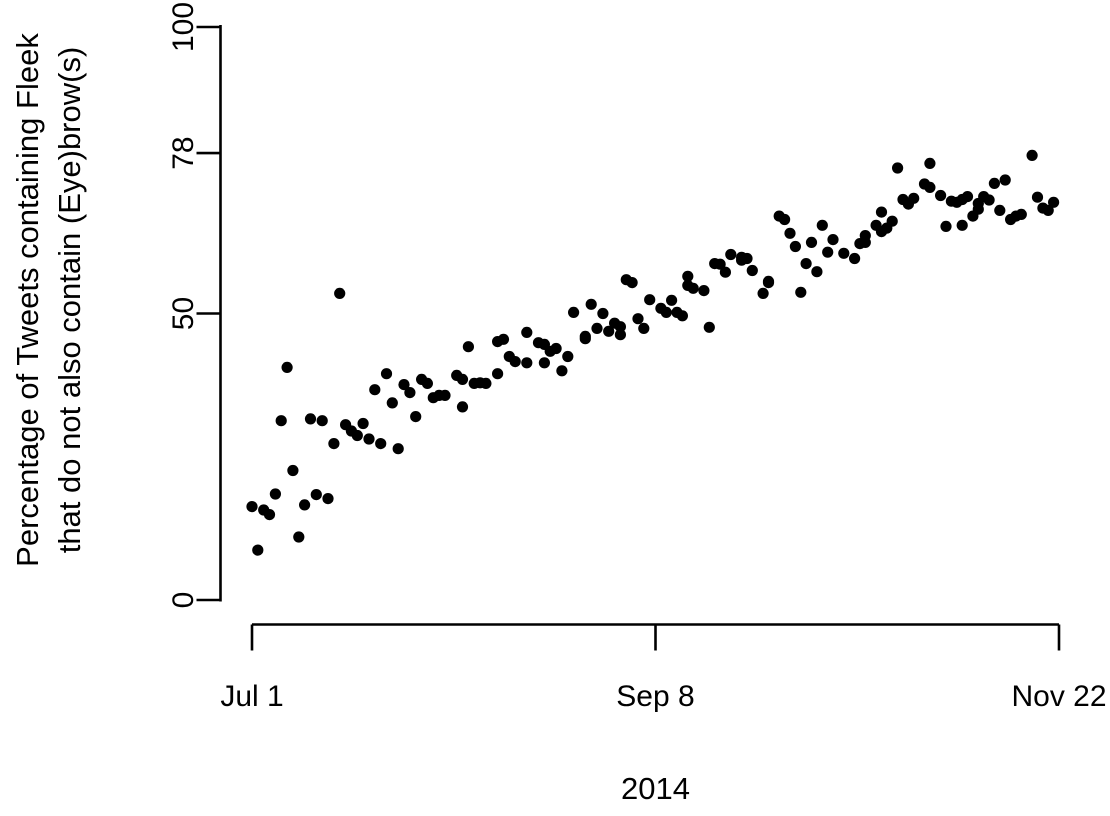 This screenshot has width=1110, height=816. What do you see at coordinates (1058, 696) in the screenshot?
I see `x-tick-label: Nov 22` at bounding box center [1058, 696].